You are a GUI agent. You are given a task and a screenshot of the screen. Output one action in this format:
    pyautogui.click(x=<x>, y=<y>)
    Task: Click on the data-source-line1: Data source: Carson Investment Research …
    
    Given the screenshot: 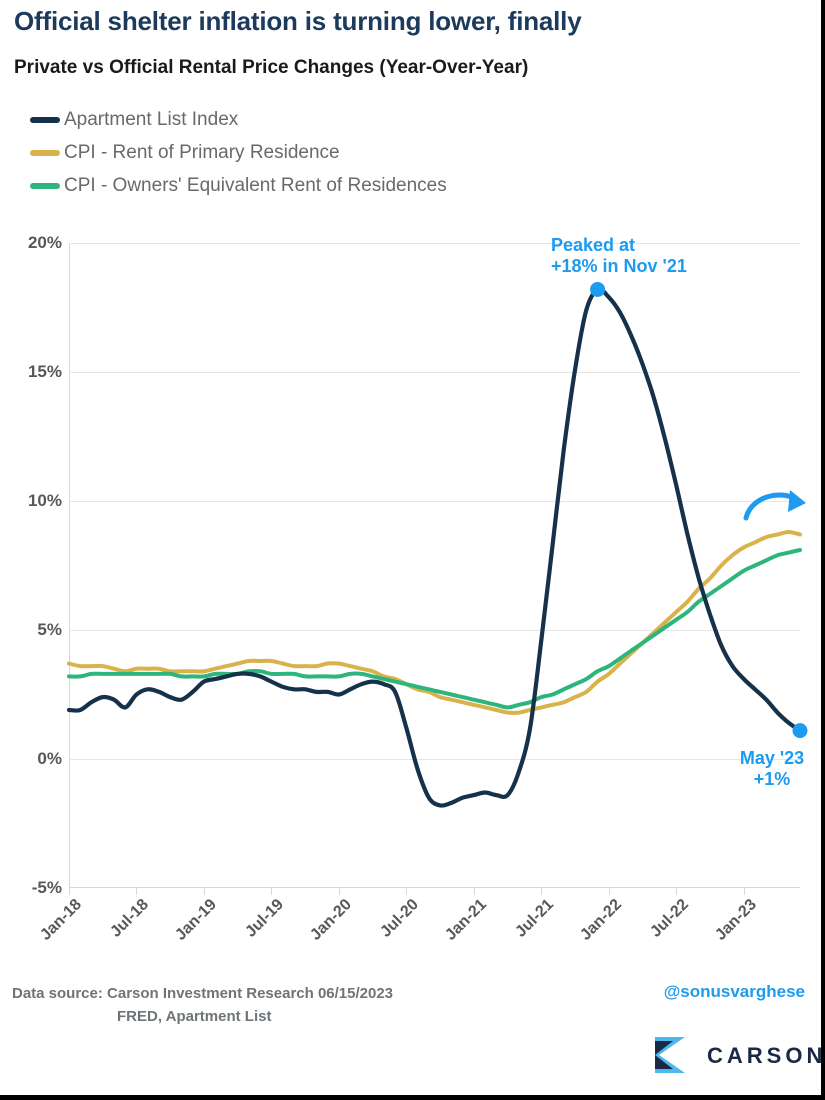 What is the action you would take?
    pyautogui.click(x=203, y=993)
    